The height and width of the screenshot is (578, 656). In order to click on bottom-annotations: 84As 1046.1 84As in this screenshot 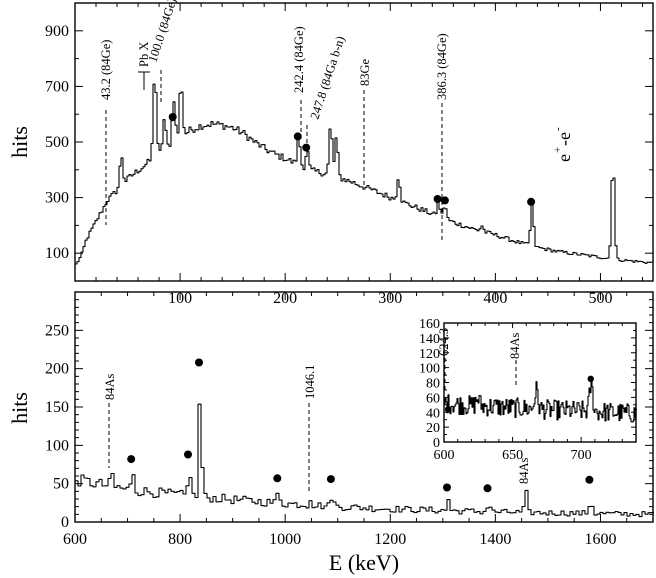, I will do `click(317, 428)`.